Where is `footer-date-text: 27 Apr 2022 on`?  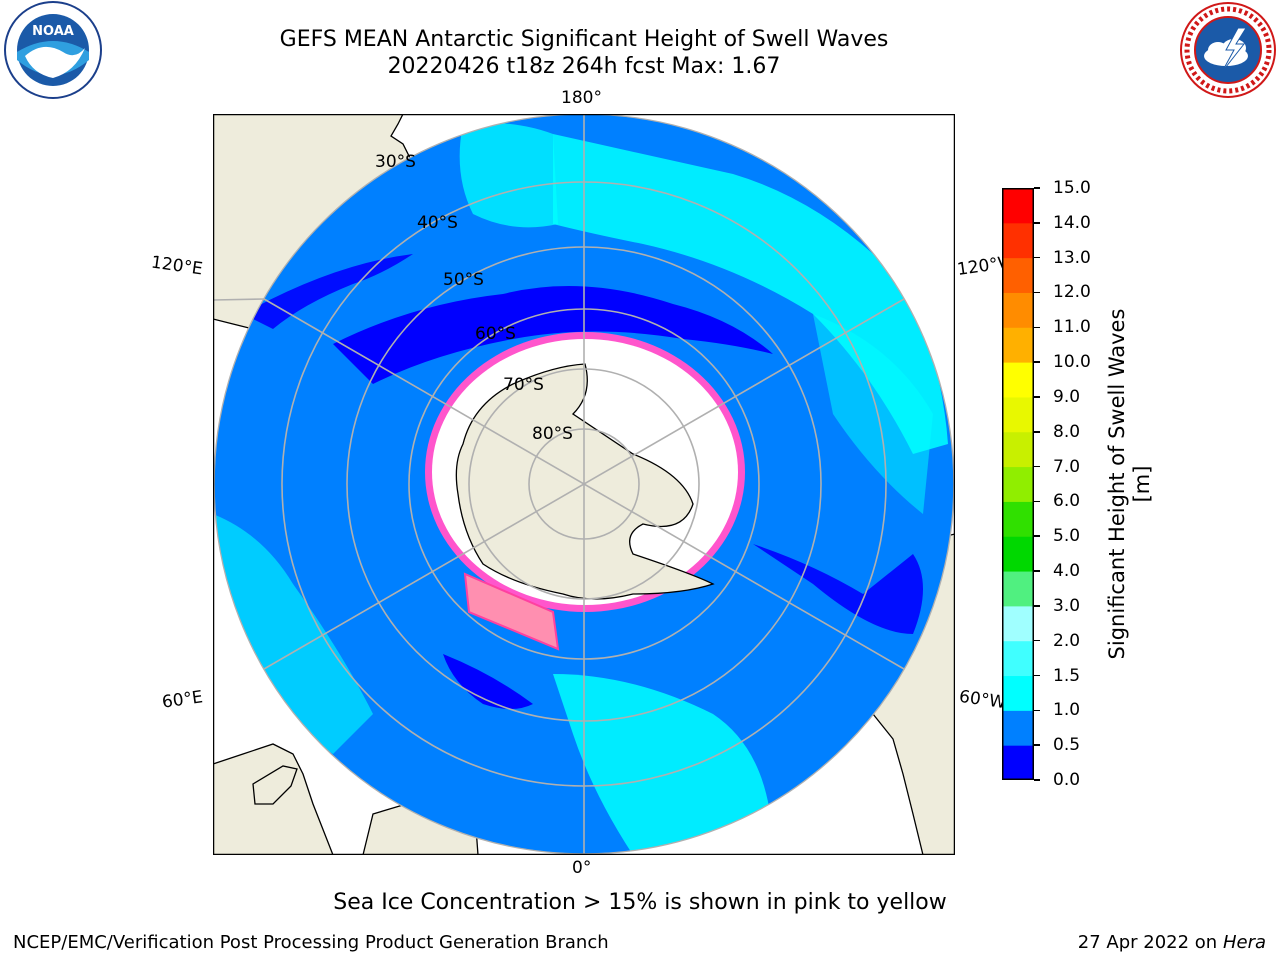 footer-date-text: 27 Apr 2022 on is located at coordinates (1150, 942).